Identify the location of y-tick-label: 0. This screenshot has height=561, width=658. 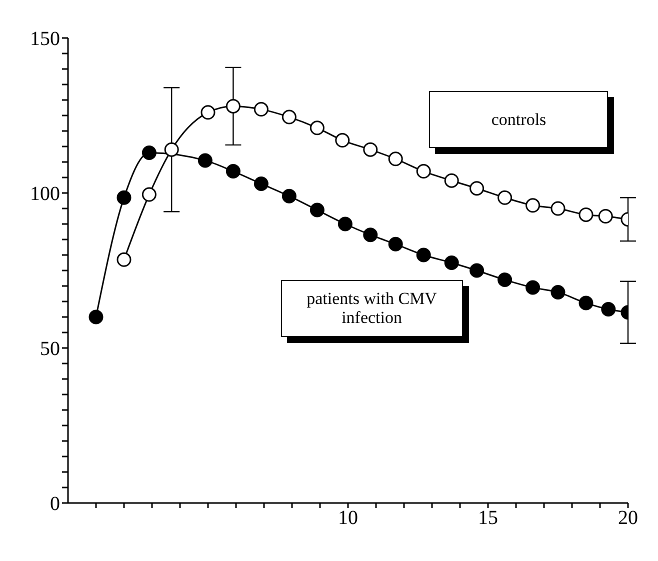
(55, 504).